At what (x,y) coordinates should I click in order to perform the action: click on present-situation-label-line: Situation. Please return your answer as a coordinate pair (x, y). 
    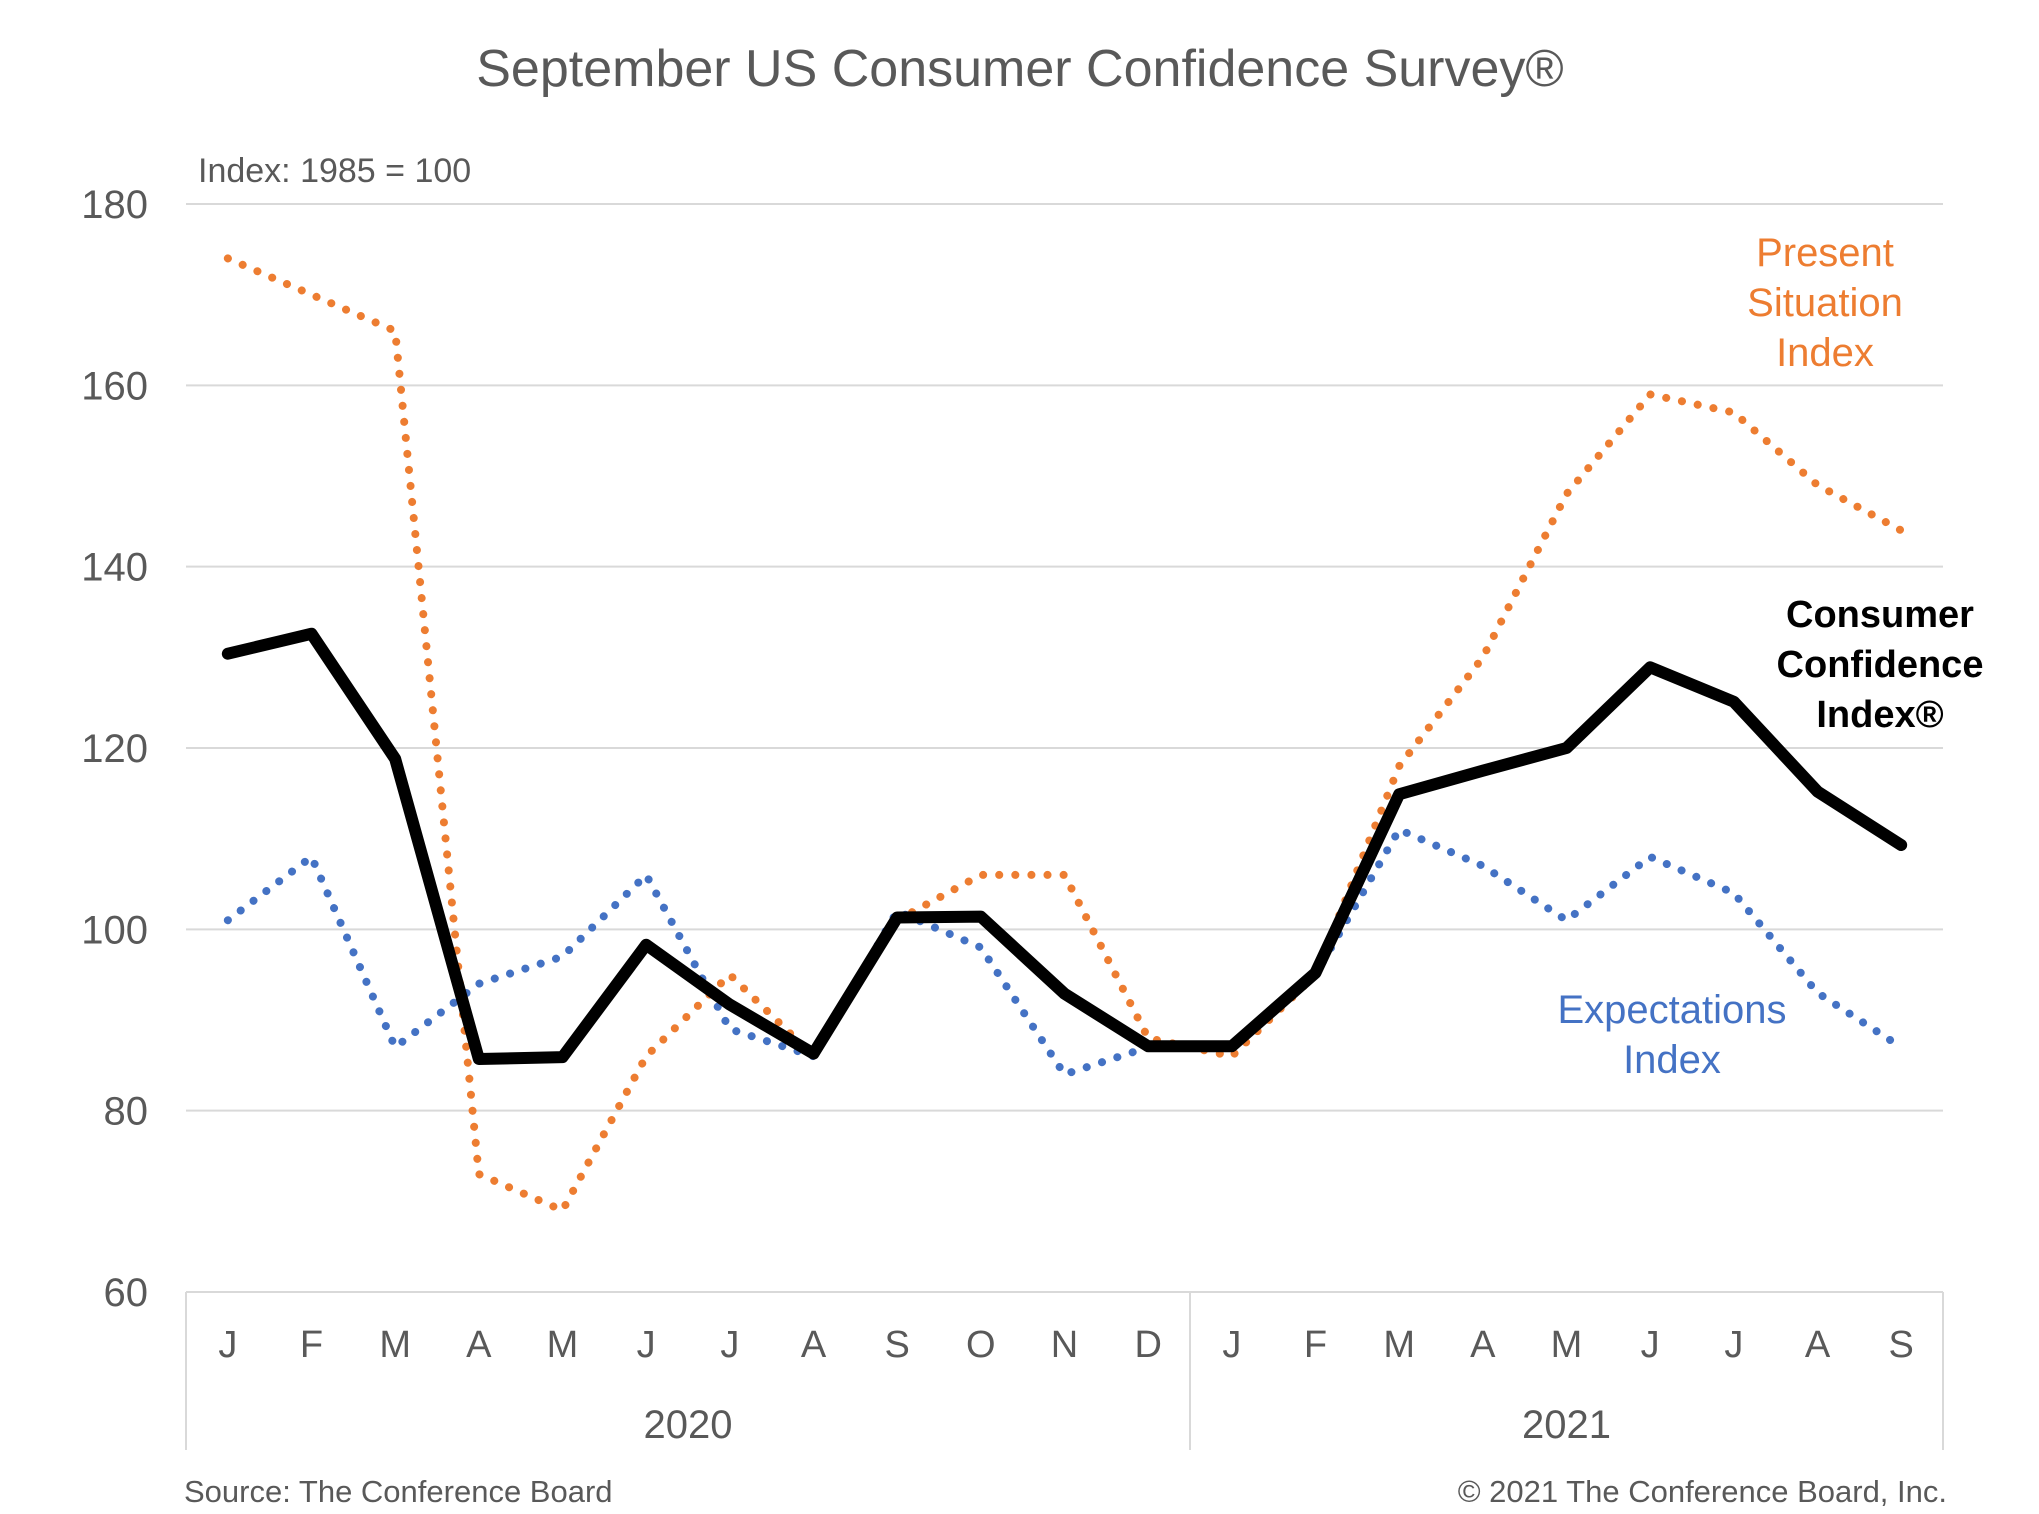
    Looking at the image, I should click on (1825, 303).